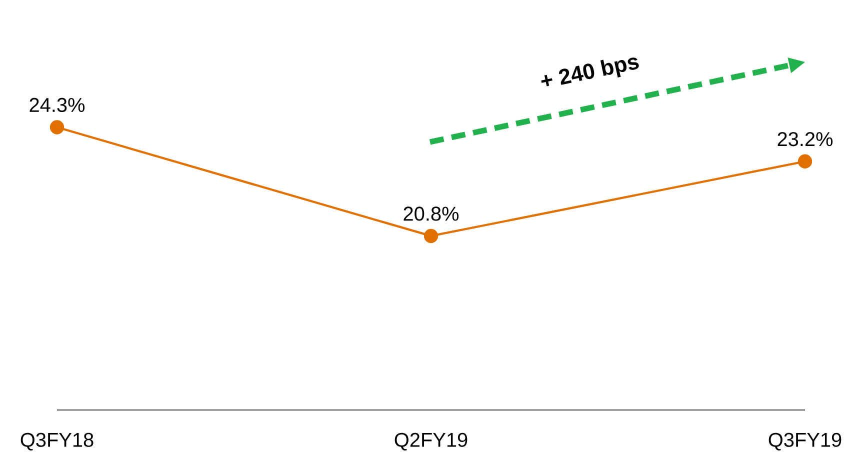 This screenshot has height=465, width=861. Describe the element at coordinates (805, 139) in the screenshot. I see `data-label: 23.2%` at that location.